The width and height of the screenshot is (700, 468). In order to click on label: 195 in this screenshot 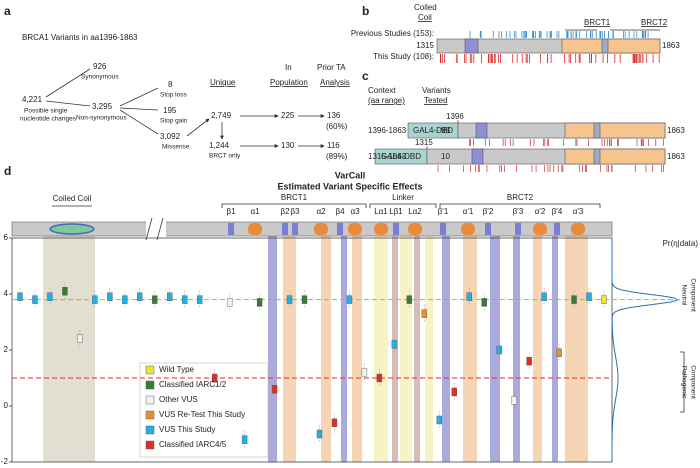, I will do `click(170, 110)`.